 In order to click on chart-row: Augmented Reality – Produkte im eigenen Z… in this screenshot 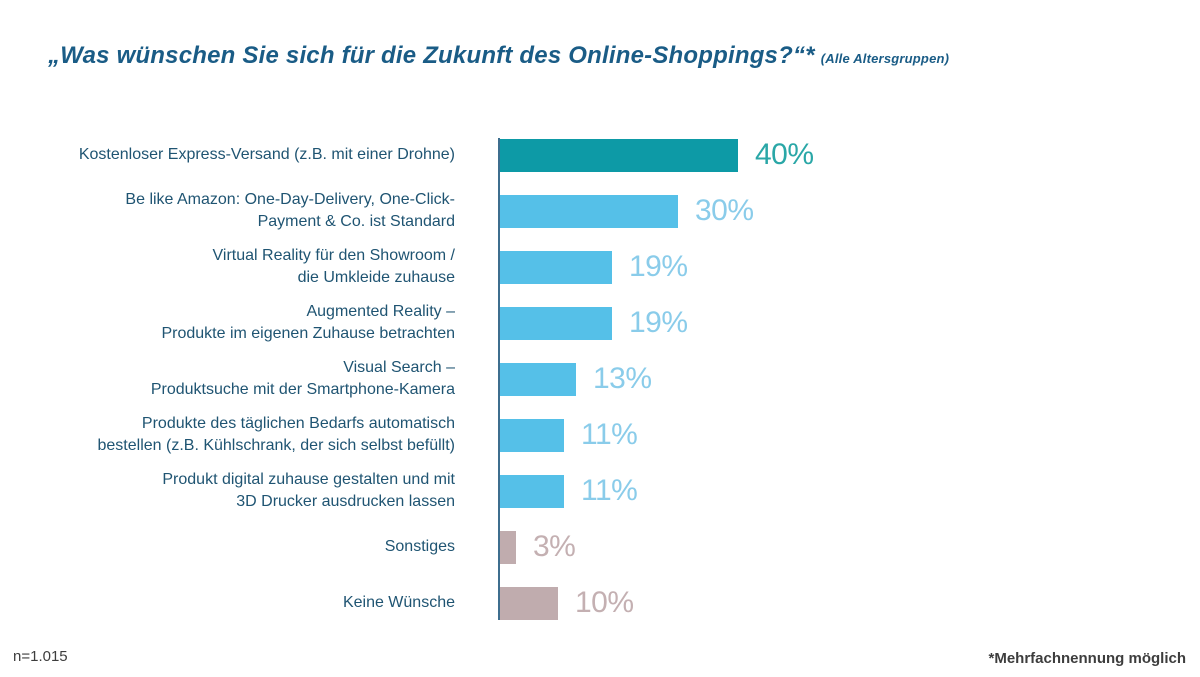, I will do `click(608, 323)`.